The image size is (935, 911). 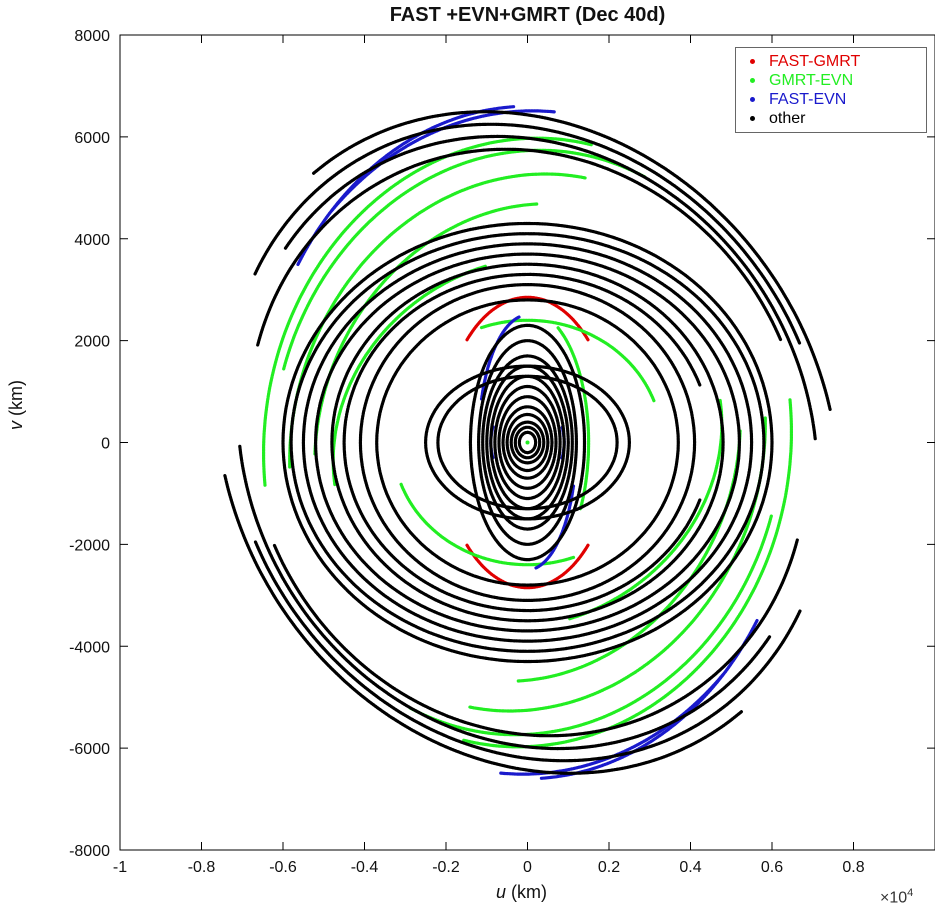 I want to click on y-tick-label: 8000, so click(x=92, y=36).